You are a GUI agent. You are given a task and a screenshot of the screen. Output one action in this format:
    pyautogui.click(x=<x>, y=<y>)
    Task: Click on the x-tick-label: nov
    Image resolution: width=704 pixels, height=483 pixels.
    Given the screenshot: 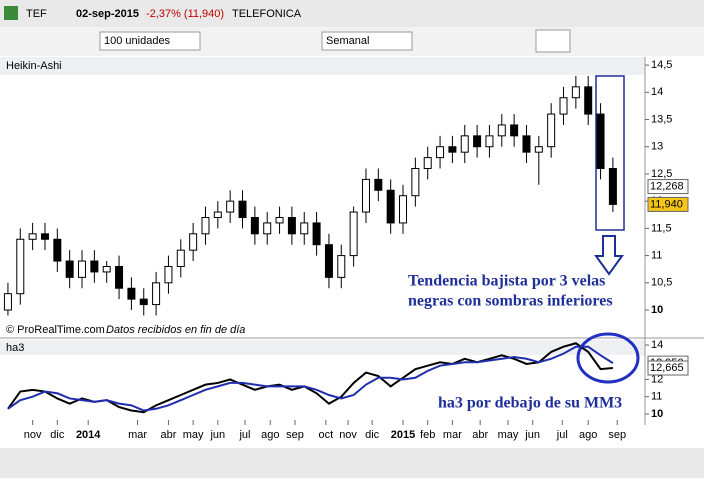 What is the action you would take?
    pyautogui.click(x=348, y=435)
    